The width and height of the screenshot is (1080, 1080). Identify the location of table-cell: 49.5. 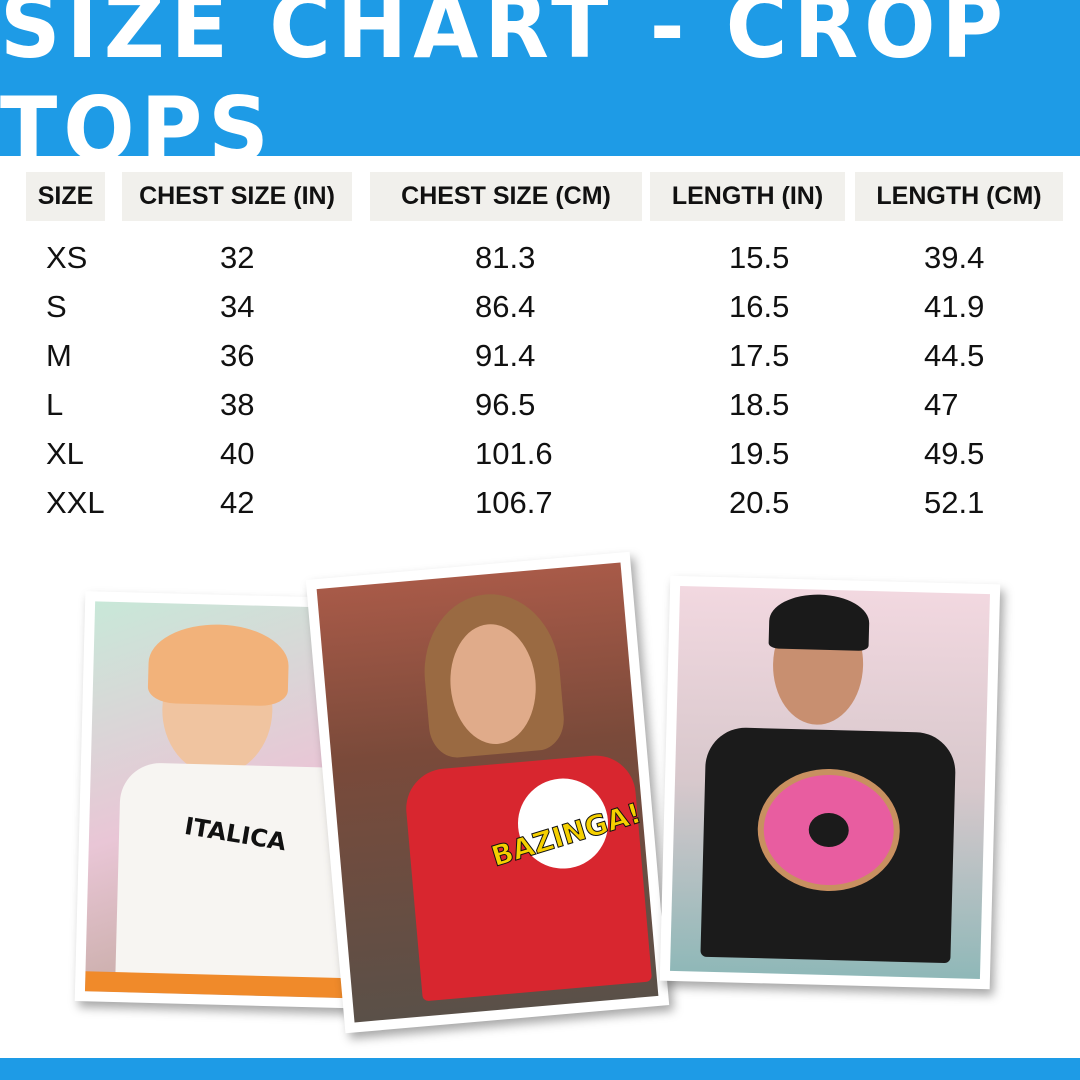
(954, 453).